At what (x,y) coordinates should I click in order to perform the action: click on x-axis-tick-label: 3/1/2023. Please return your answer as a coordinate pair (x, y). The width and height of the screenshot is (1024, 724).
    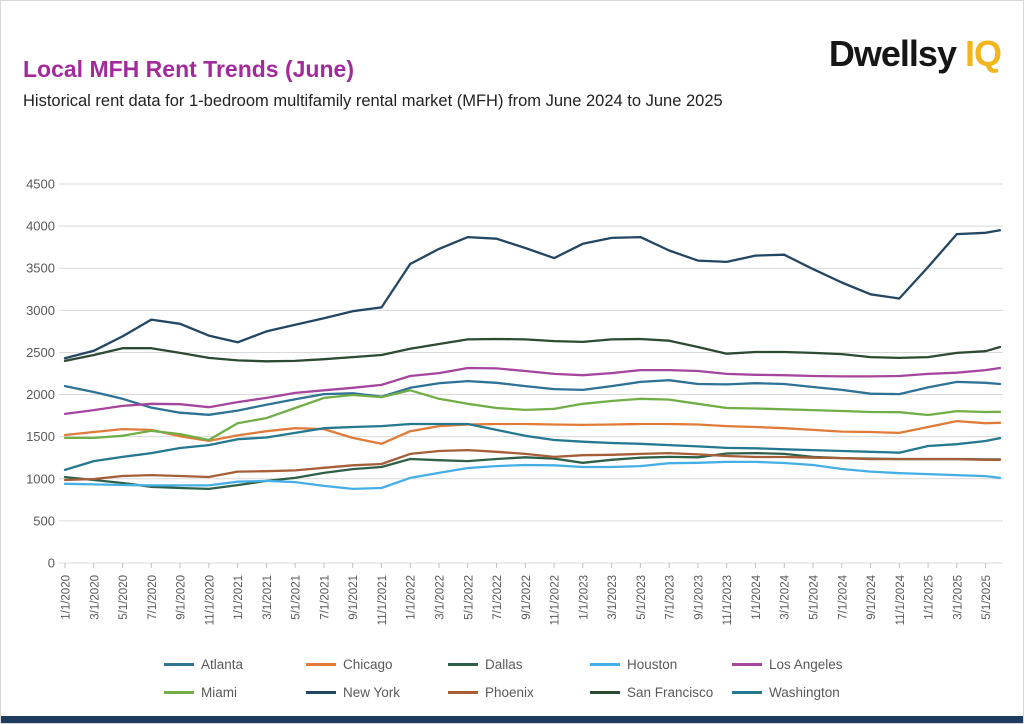
    Looking at the image, I should click on (613, 597).